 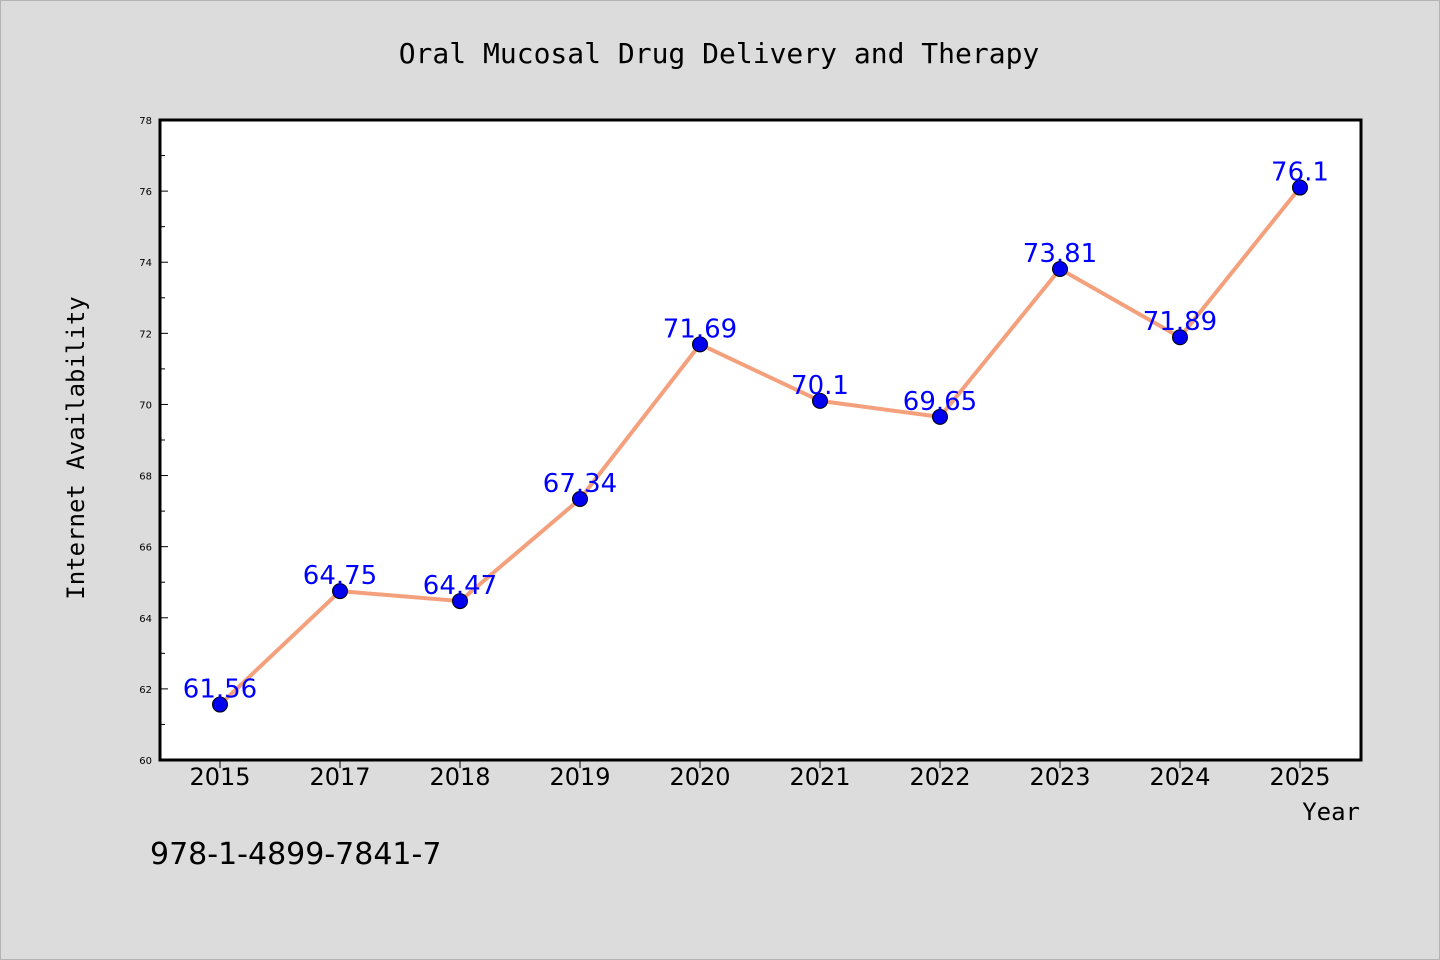 I want to click on x-tick-label: 2015, so click(x=219, y=777).